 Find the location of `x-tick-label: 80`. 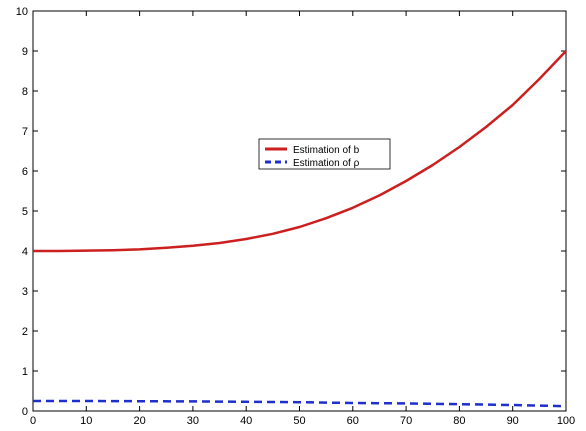

x-tick-label: 80 is located at coordinates (459, 421).